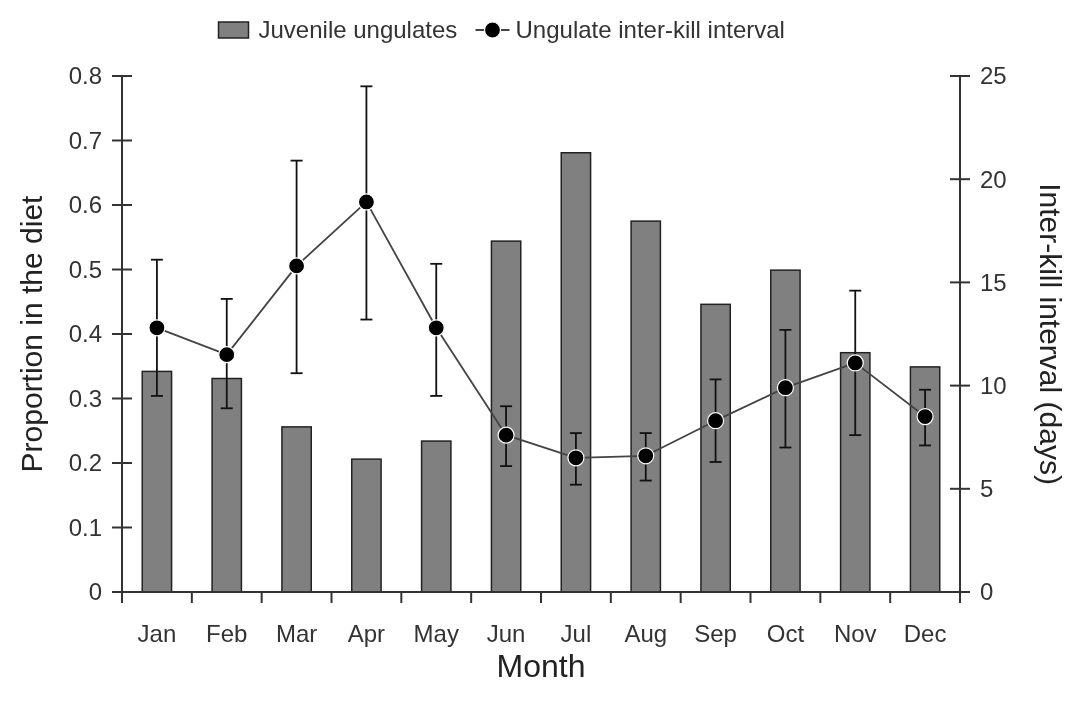  Describe the element at coordinates (987, 592) in the screenshot. I see `y2-tick-label: 0` at that location.